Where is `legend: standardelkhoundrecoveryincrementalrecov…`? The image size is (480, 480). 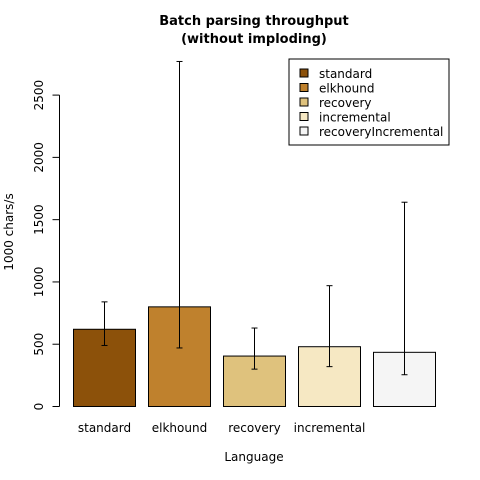 legend: standardelkhoundrecoveryincrementalrecov… is located at coordinates (369, 102).